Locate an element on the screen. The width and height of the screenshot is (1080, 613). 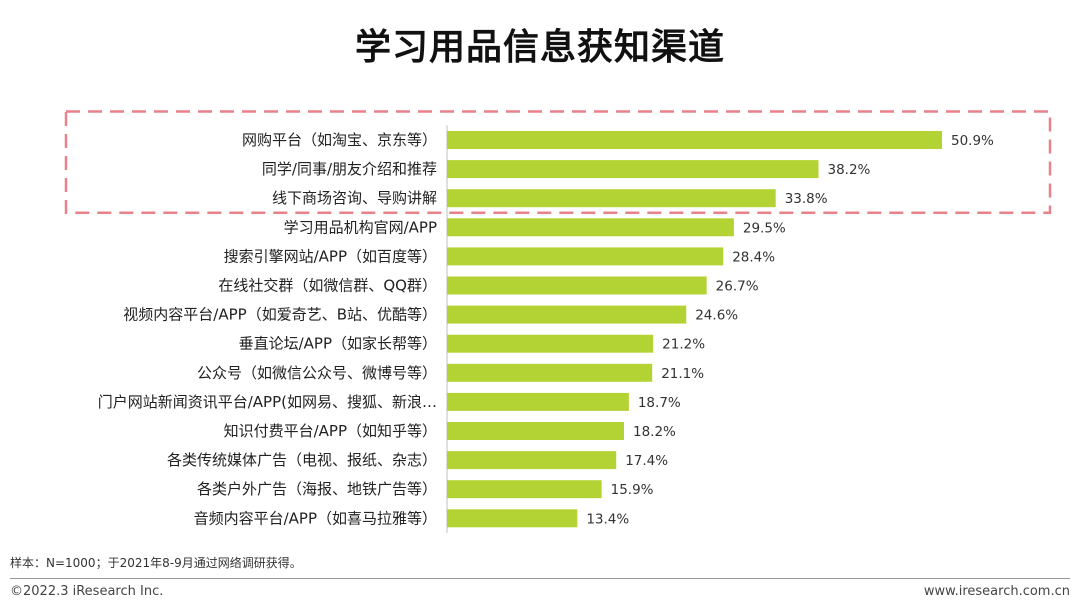
value-label-5: 26.7% is located at coordinates (737, 287).